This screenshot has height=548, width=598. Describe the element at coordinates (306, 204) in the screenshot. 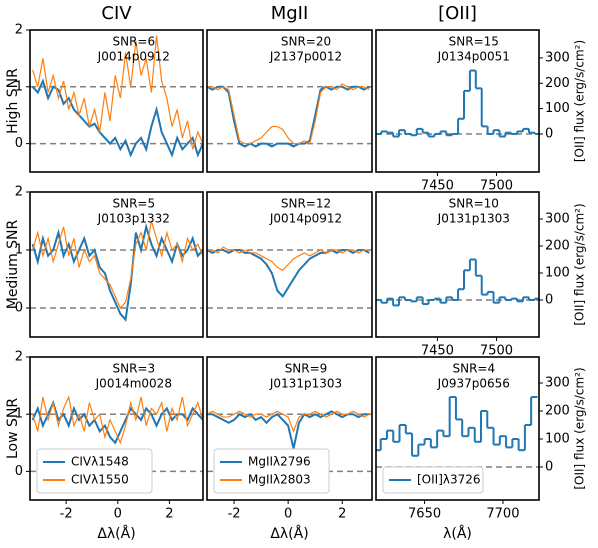

I see `annotation: SNR=12` at that location.